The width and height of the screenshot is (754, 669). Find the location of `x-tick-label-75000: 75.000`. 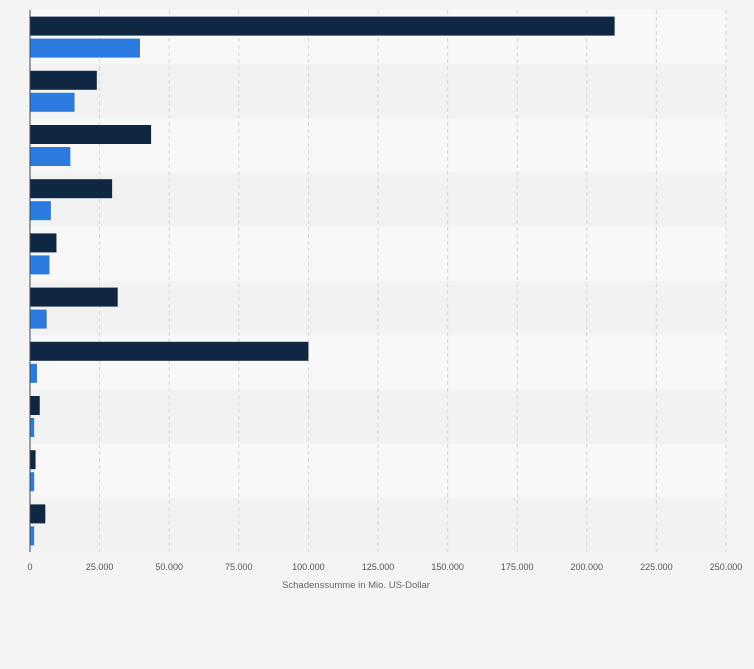

x-tick-label-75000: 75.000 is located at coordinates (239, 567).